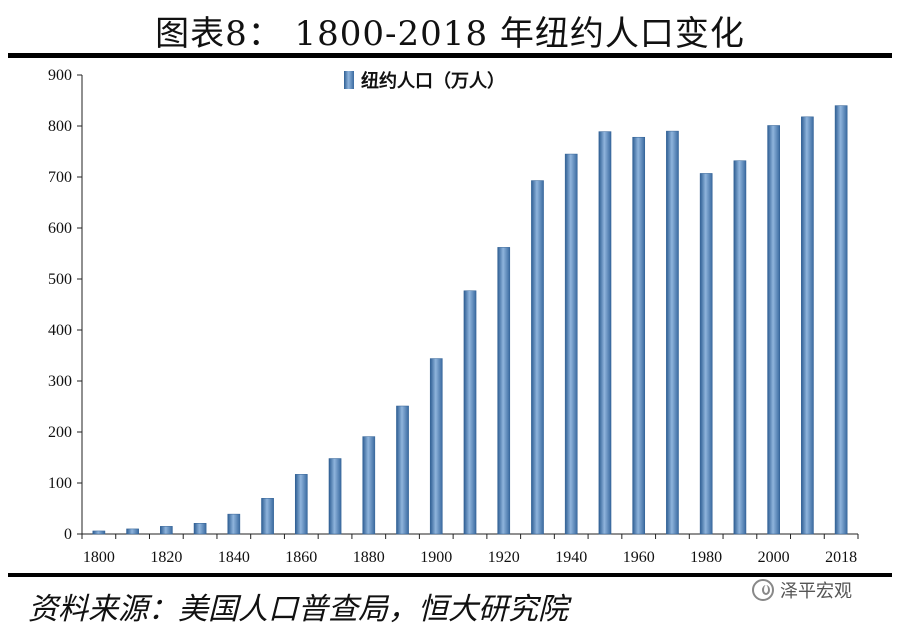 Image resolution: width=900 pixels, height=630 pixels. Describe the element at coordinates (60, 279) in the screenshot. I see `y-tick-label: 500` at that location.